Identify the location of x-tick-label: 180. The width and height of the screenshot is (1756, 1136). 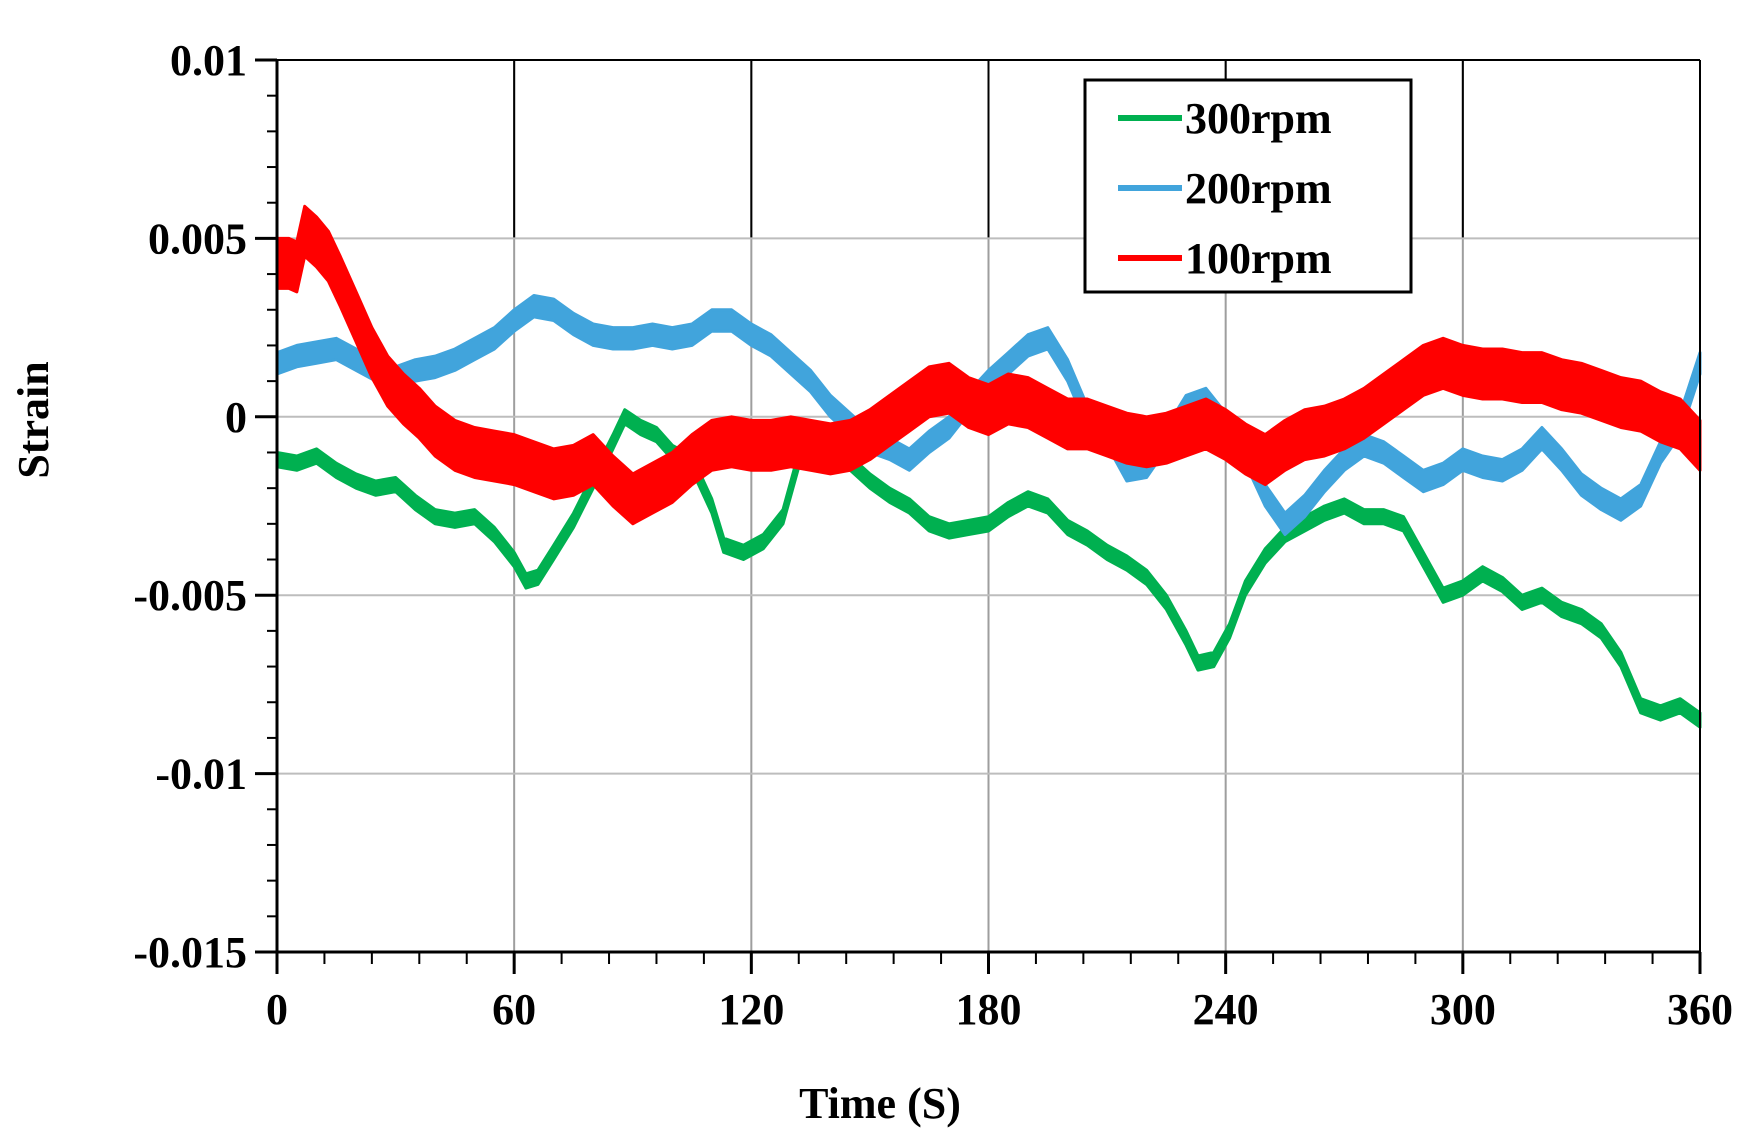
(989, 1009).